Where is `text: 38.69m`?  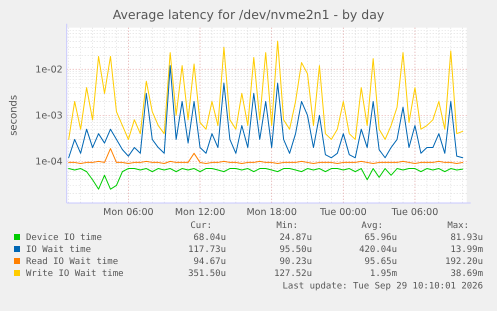 text: 38.69m is located at coordinates (466, 274).